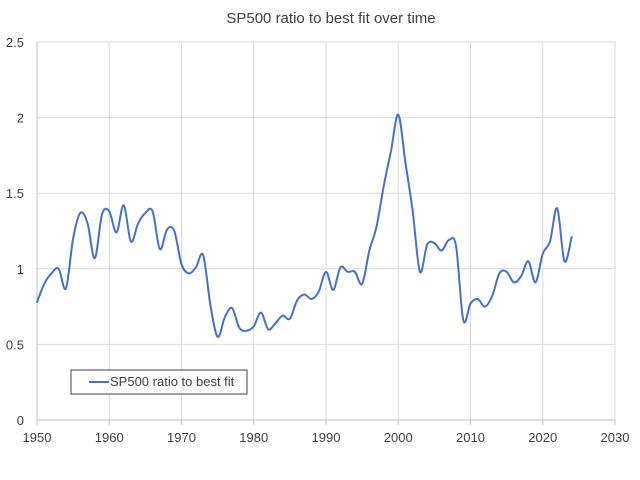  What do you see at coordinates (15, 231) in the screenshot?
I see `y-tick-labels: 0 0.5 1 1.5 2 2.5` at bounding box center [15, 231].